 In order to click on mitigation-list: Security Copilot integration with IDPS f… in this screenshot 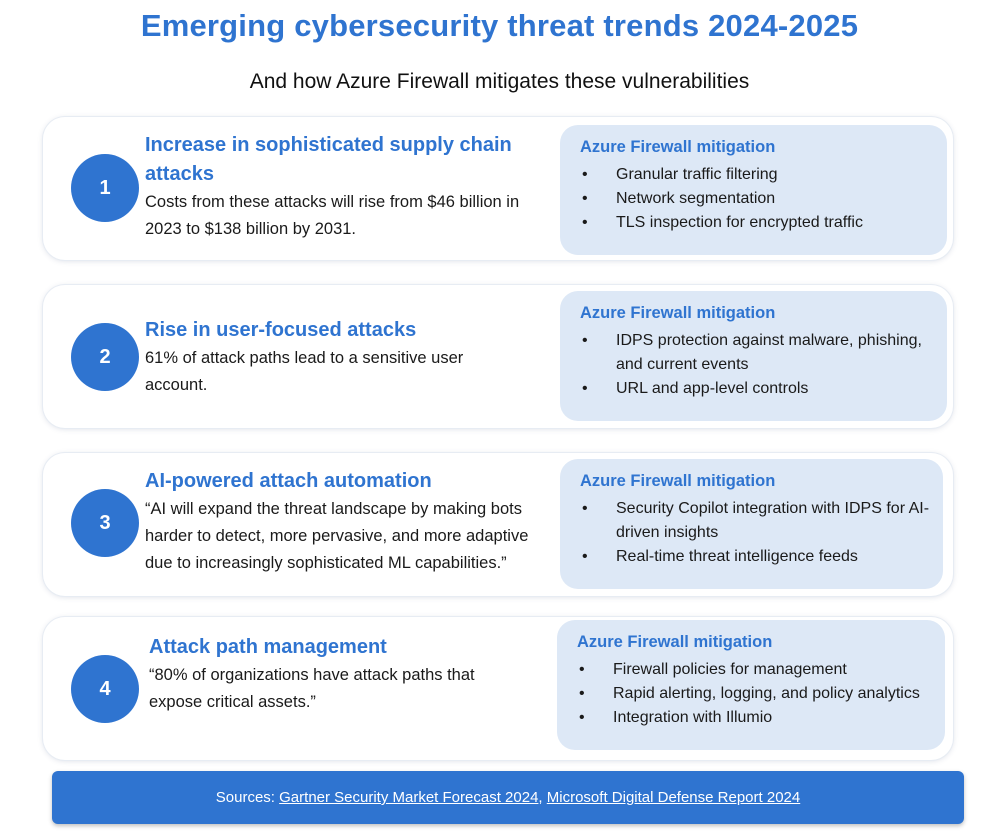, I will do `click(755, 533)`.